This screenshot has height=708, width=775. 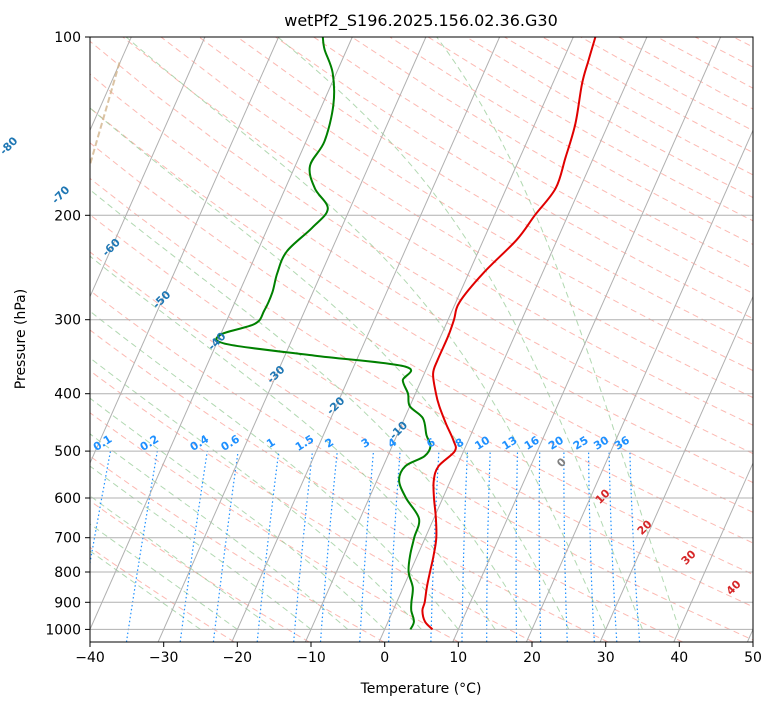 What do you see at coordinates (482, 442) in the screenshot?
I see `mixing-ratio-label: 10` at bounding box center [482, 442].